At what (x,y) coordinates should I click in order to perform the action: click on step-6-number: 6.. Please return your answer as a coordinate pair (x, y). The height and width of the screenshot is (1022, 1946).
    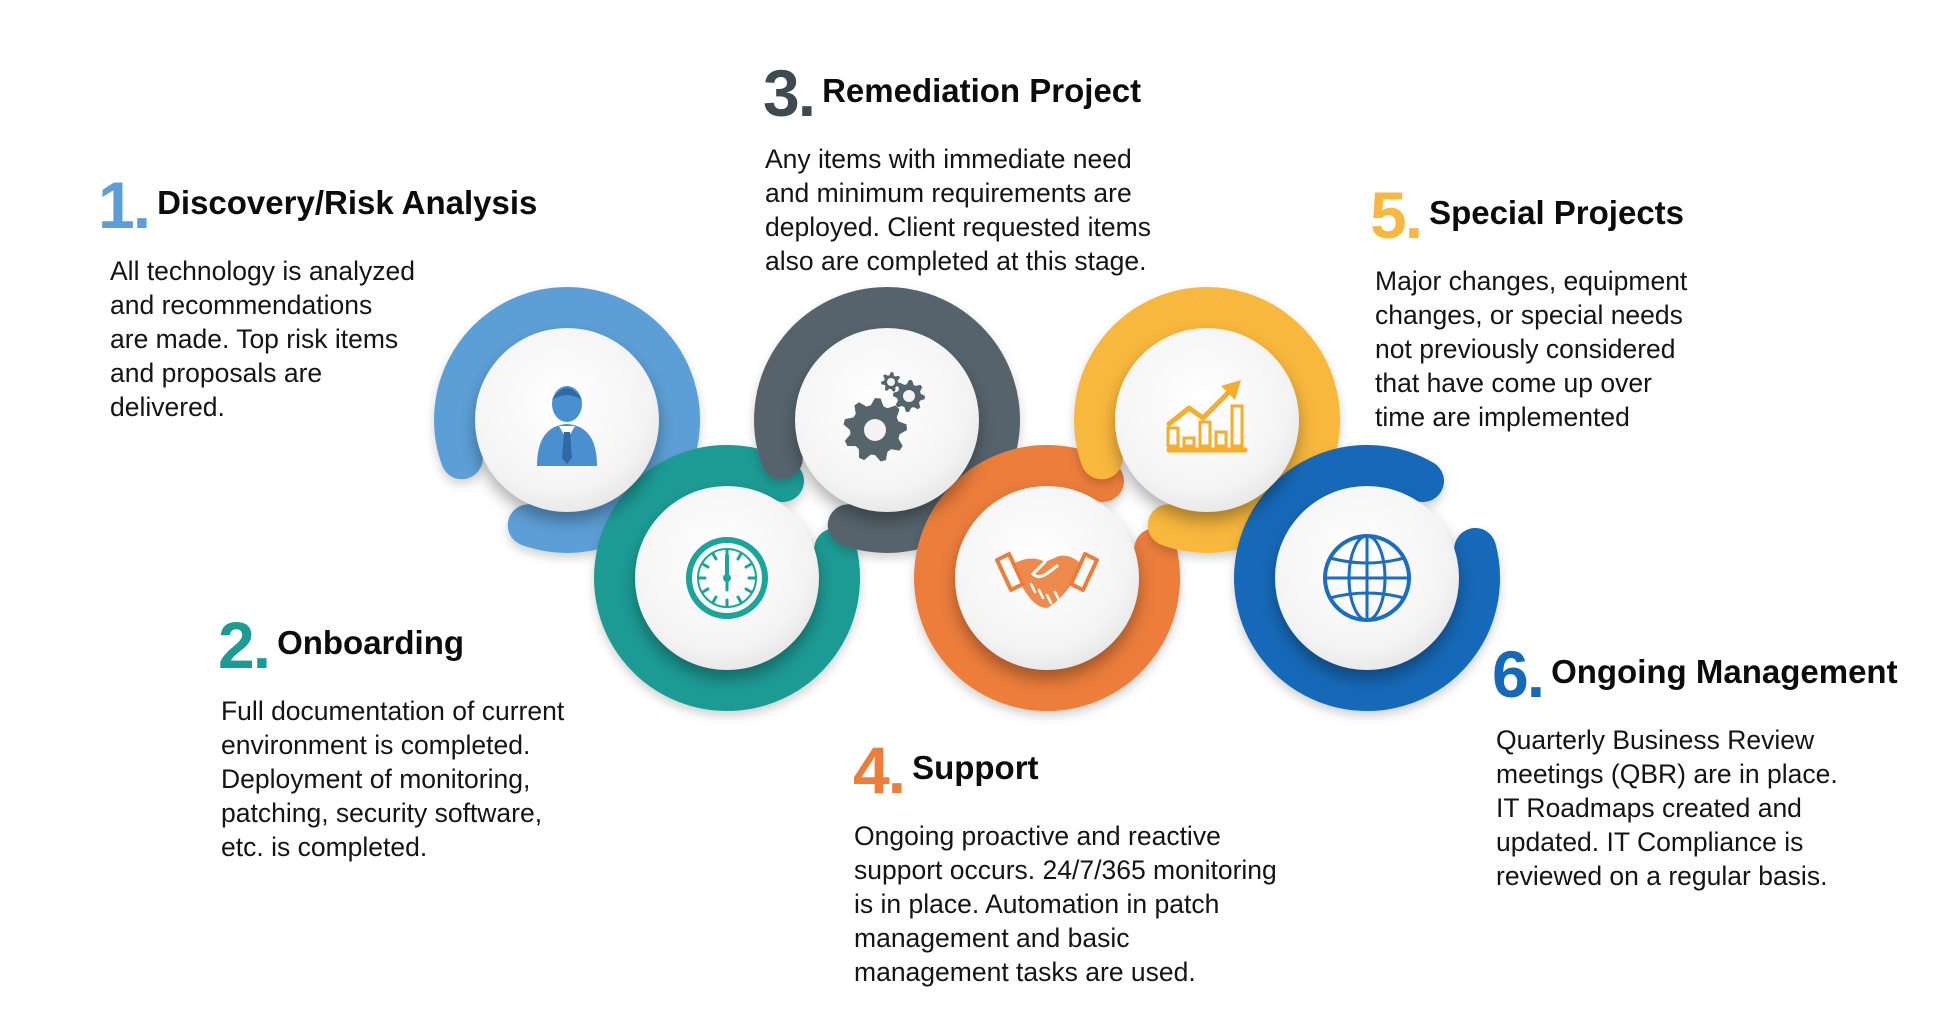
    Looking at the image, I should click on (1518, 674).